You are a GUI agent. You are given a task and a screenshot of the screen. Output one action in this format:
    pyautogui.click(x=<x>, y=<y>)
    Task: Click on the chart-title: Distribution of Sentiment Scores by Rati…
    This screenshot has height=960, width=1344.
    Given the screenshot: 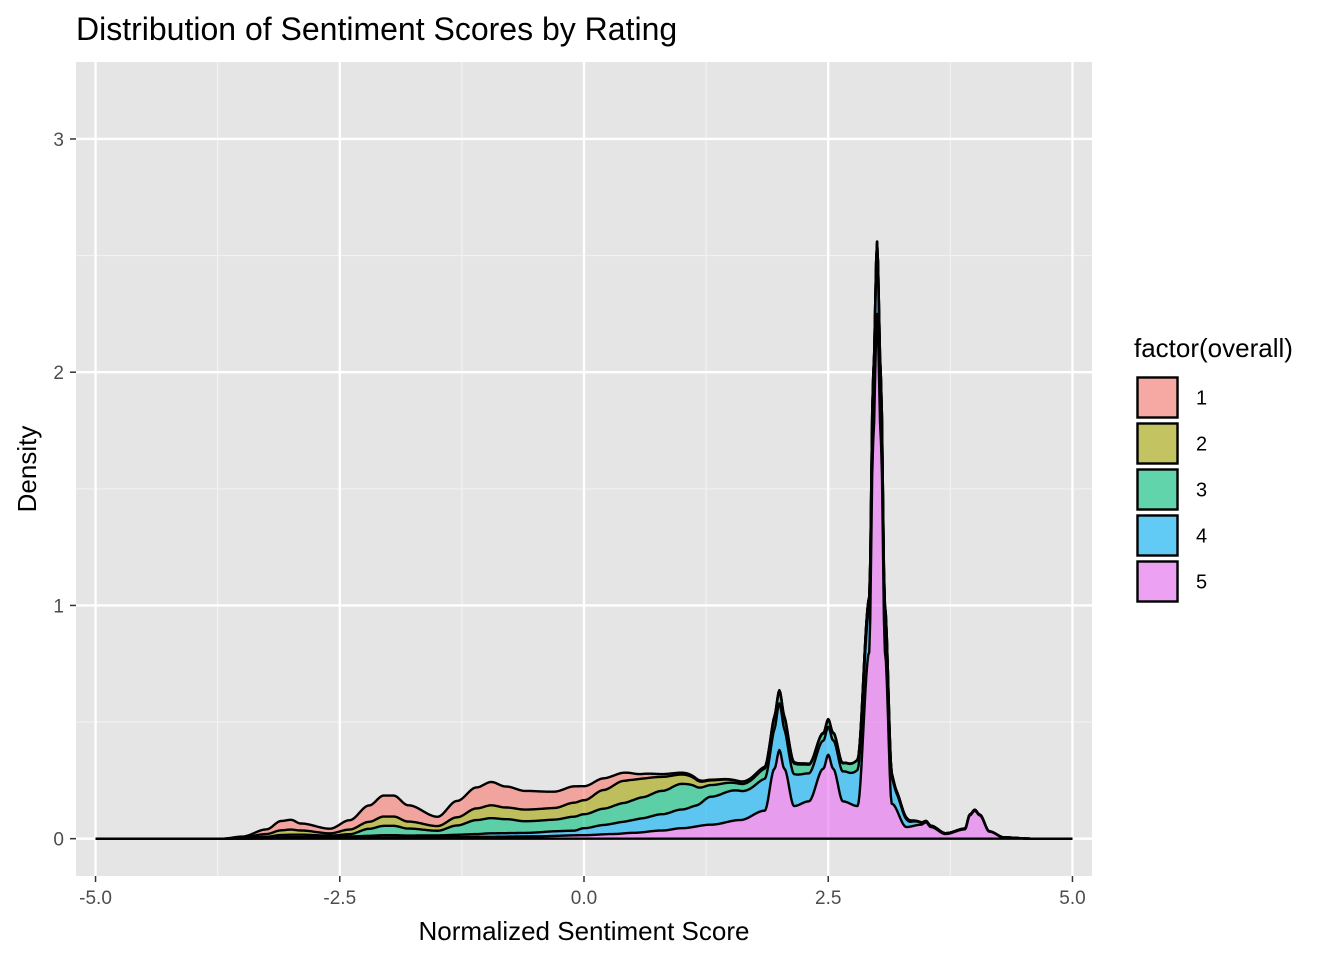 What is the action you would take?
    pyautogui.click(x=376, y=29)
    